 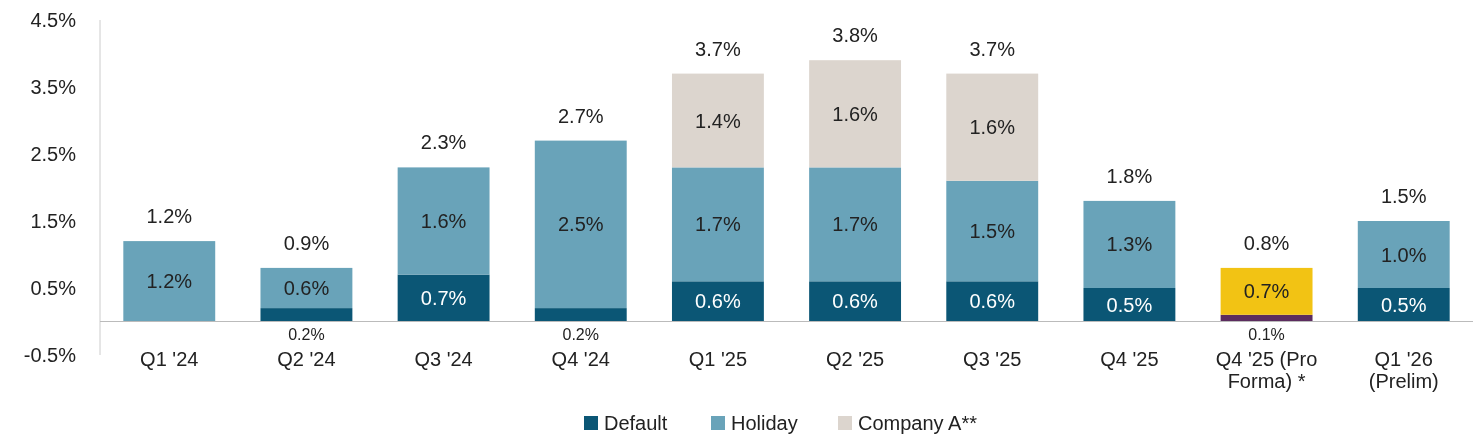 I want to click on x-tick-label: Q3 '25, so click(x=992, y=358).